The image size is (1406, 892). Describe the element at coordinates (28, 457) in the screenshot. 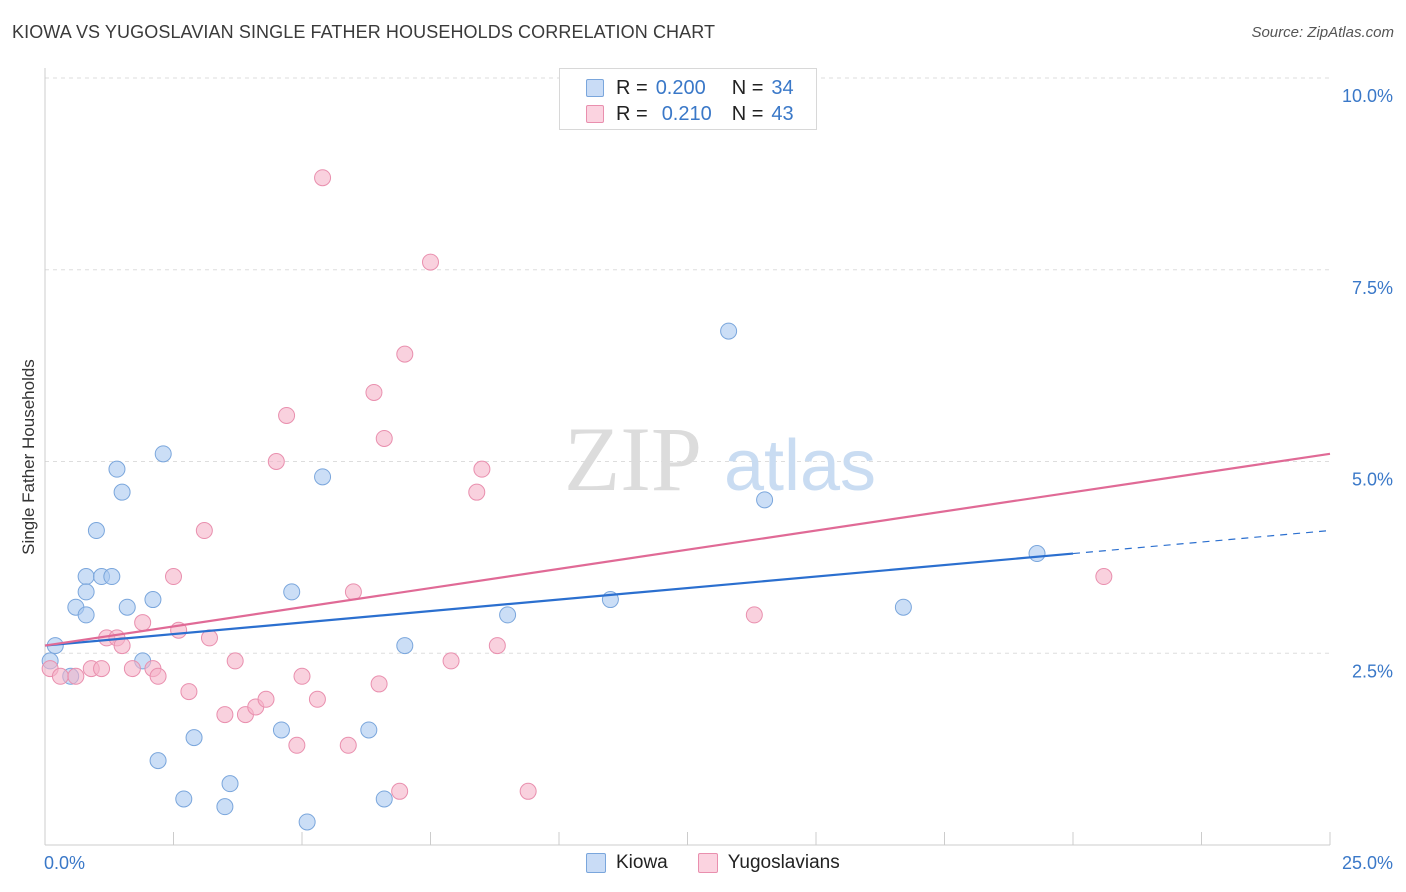

I see `y-axis-label: Single Father Households` at that location.